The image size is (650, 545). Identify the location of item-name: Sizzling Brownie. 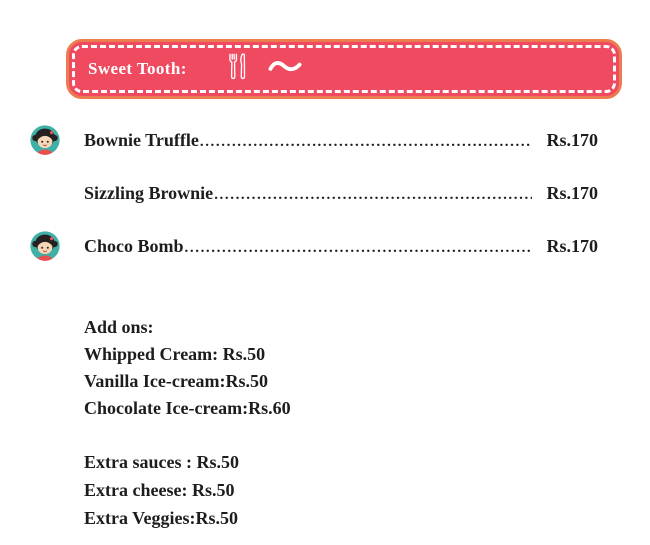
(149, 193).